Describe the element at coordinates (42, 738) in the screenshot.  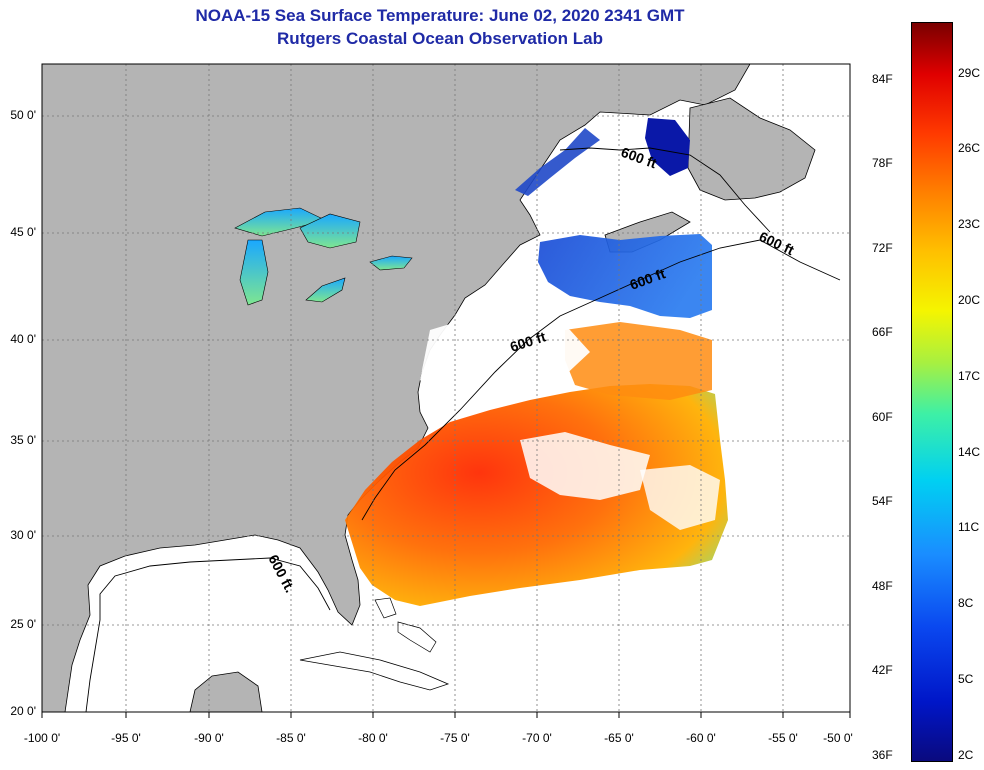
I see `lon-label-100: -100 0'` at that location.